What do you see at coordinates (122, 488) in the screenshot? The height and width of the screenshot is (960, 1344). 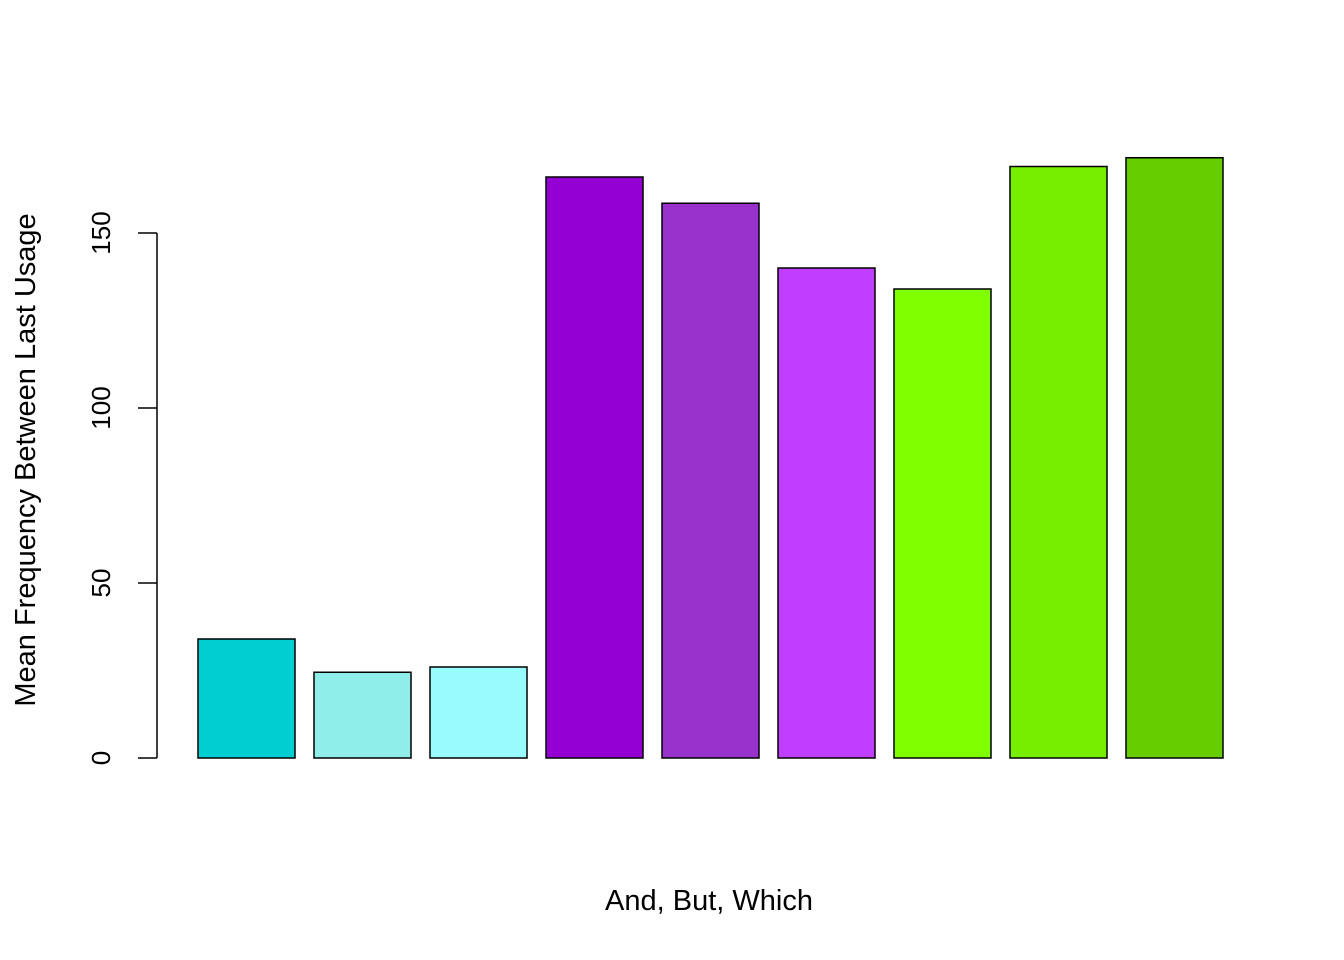 I see `y-axis: 0 50 100 150` at bounding box center [122, 488].